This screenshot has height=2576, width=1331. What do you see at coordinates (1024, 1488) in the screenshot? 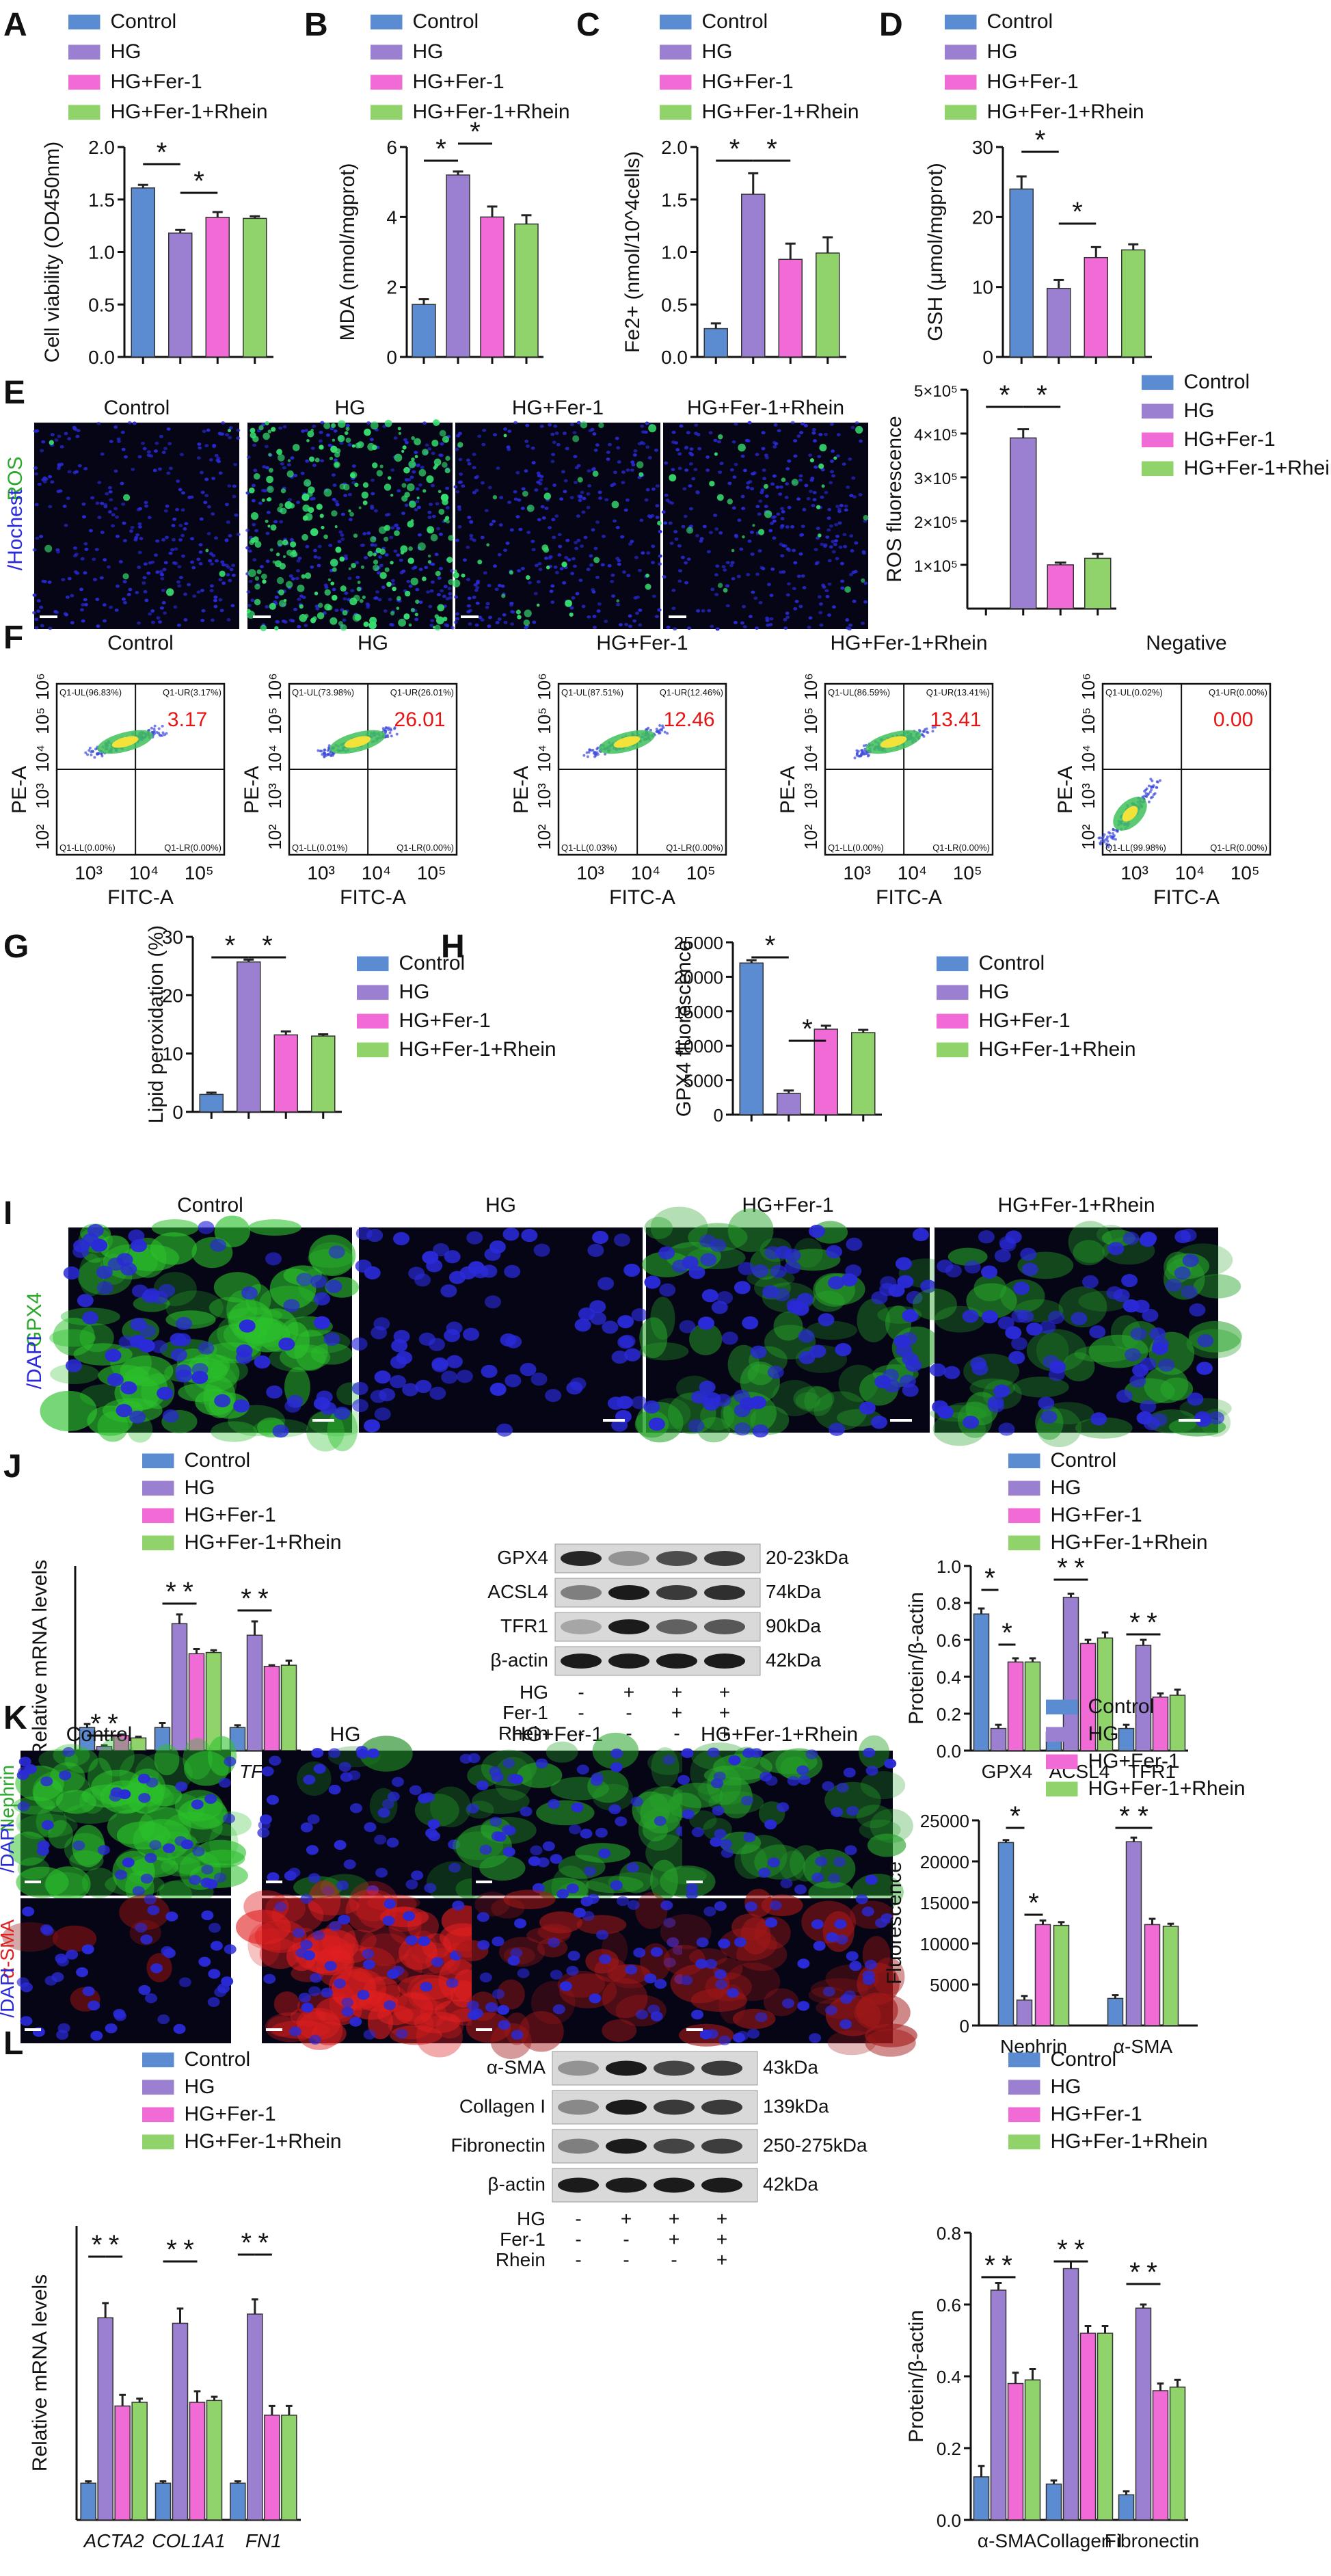
I see `legend-swatch-j2` at bounding box center [1024, 1488].